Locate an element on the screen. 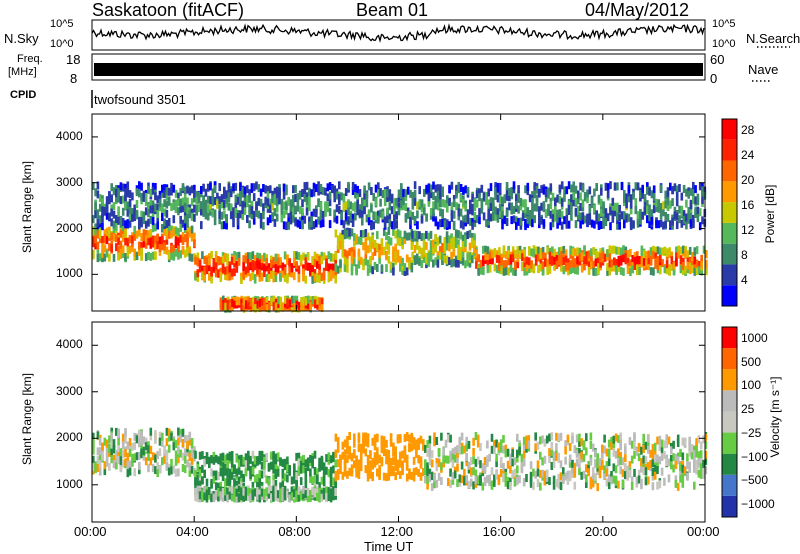 The image size is (800, 554). power-colorbar-segment is located at coordinates (729, 171).